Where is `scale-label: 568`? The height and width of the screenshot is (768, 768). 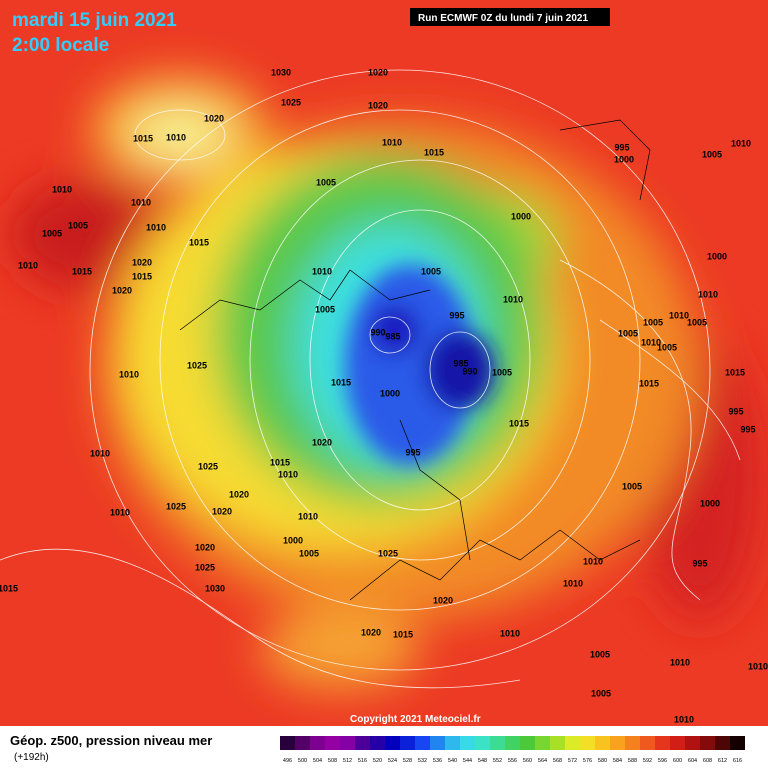
scale-label: 568 is located at coordinates (557, 761).